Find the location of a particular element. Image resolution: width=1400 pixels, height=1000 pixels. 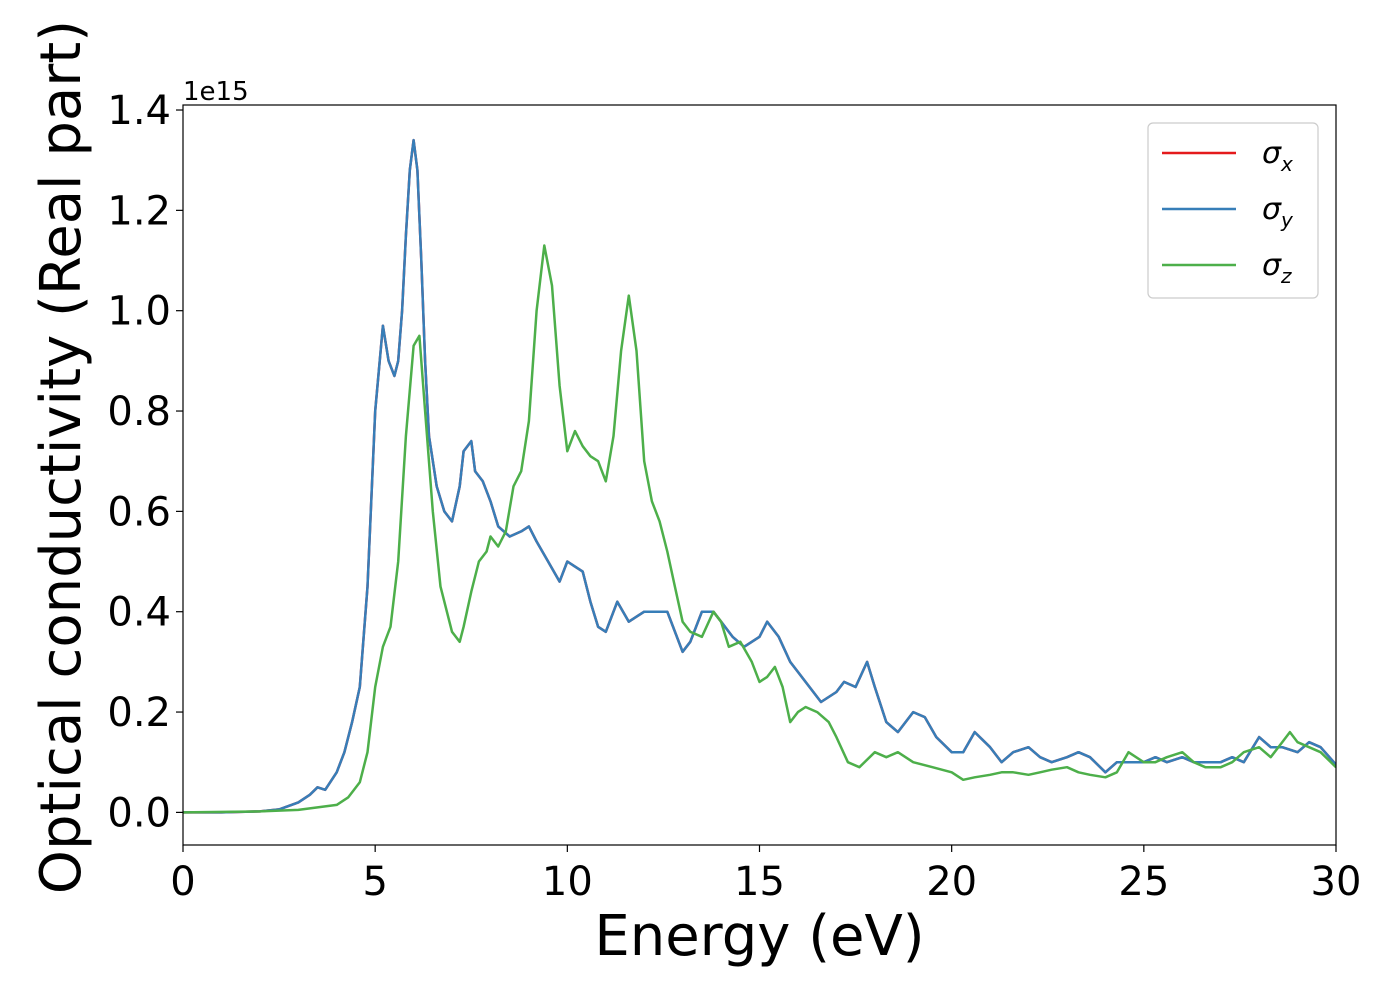

y-tick-label: 0.8 is located at coordinates (139, 412).